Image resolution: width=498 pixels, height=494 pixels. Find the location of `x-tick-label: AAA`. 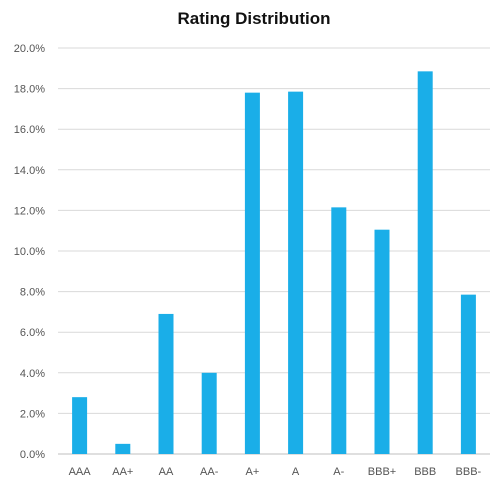

x-tick-label: AAA is located at coordinates (80, 472).